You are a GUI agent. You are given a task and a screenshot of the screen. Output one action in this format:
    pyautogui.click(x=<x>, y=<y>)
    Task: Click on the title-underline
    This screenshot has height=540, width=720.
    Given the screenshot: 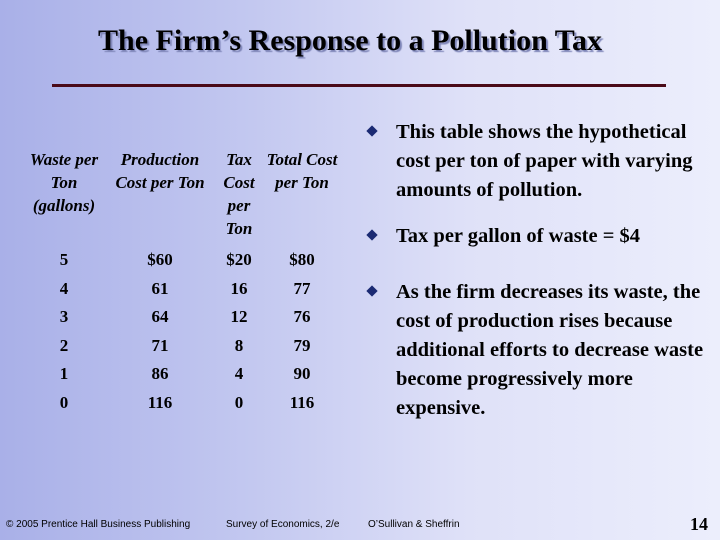 What is the action you would take?
    pyautogui.click(x=359, y=85)
    